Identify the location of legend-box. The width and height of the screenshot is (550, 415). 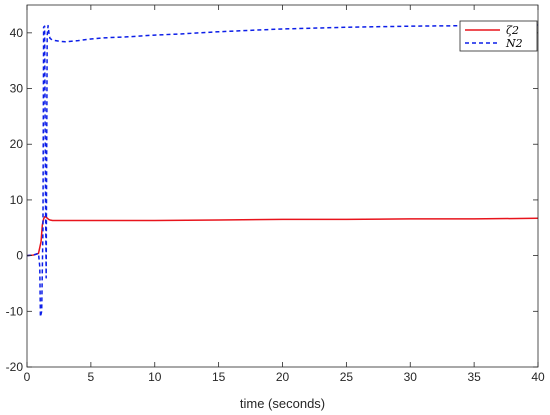
(498, 36).